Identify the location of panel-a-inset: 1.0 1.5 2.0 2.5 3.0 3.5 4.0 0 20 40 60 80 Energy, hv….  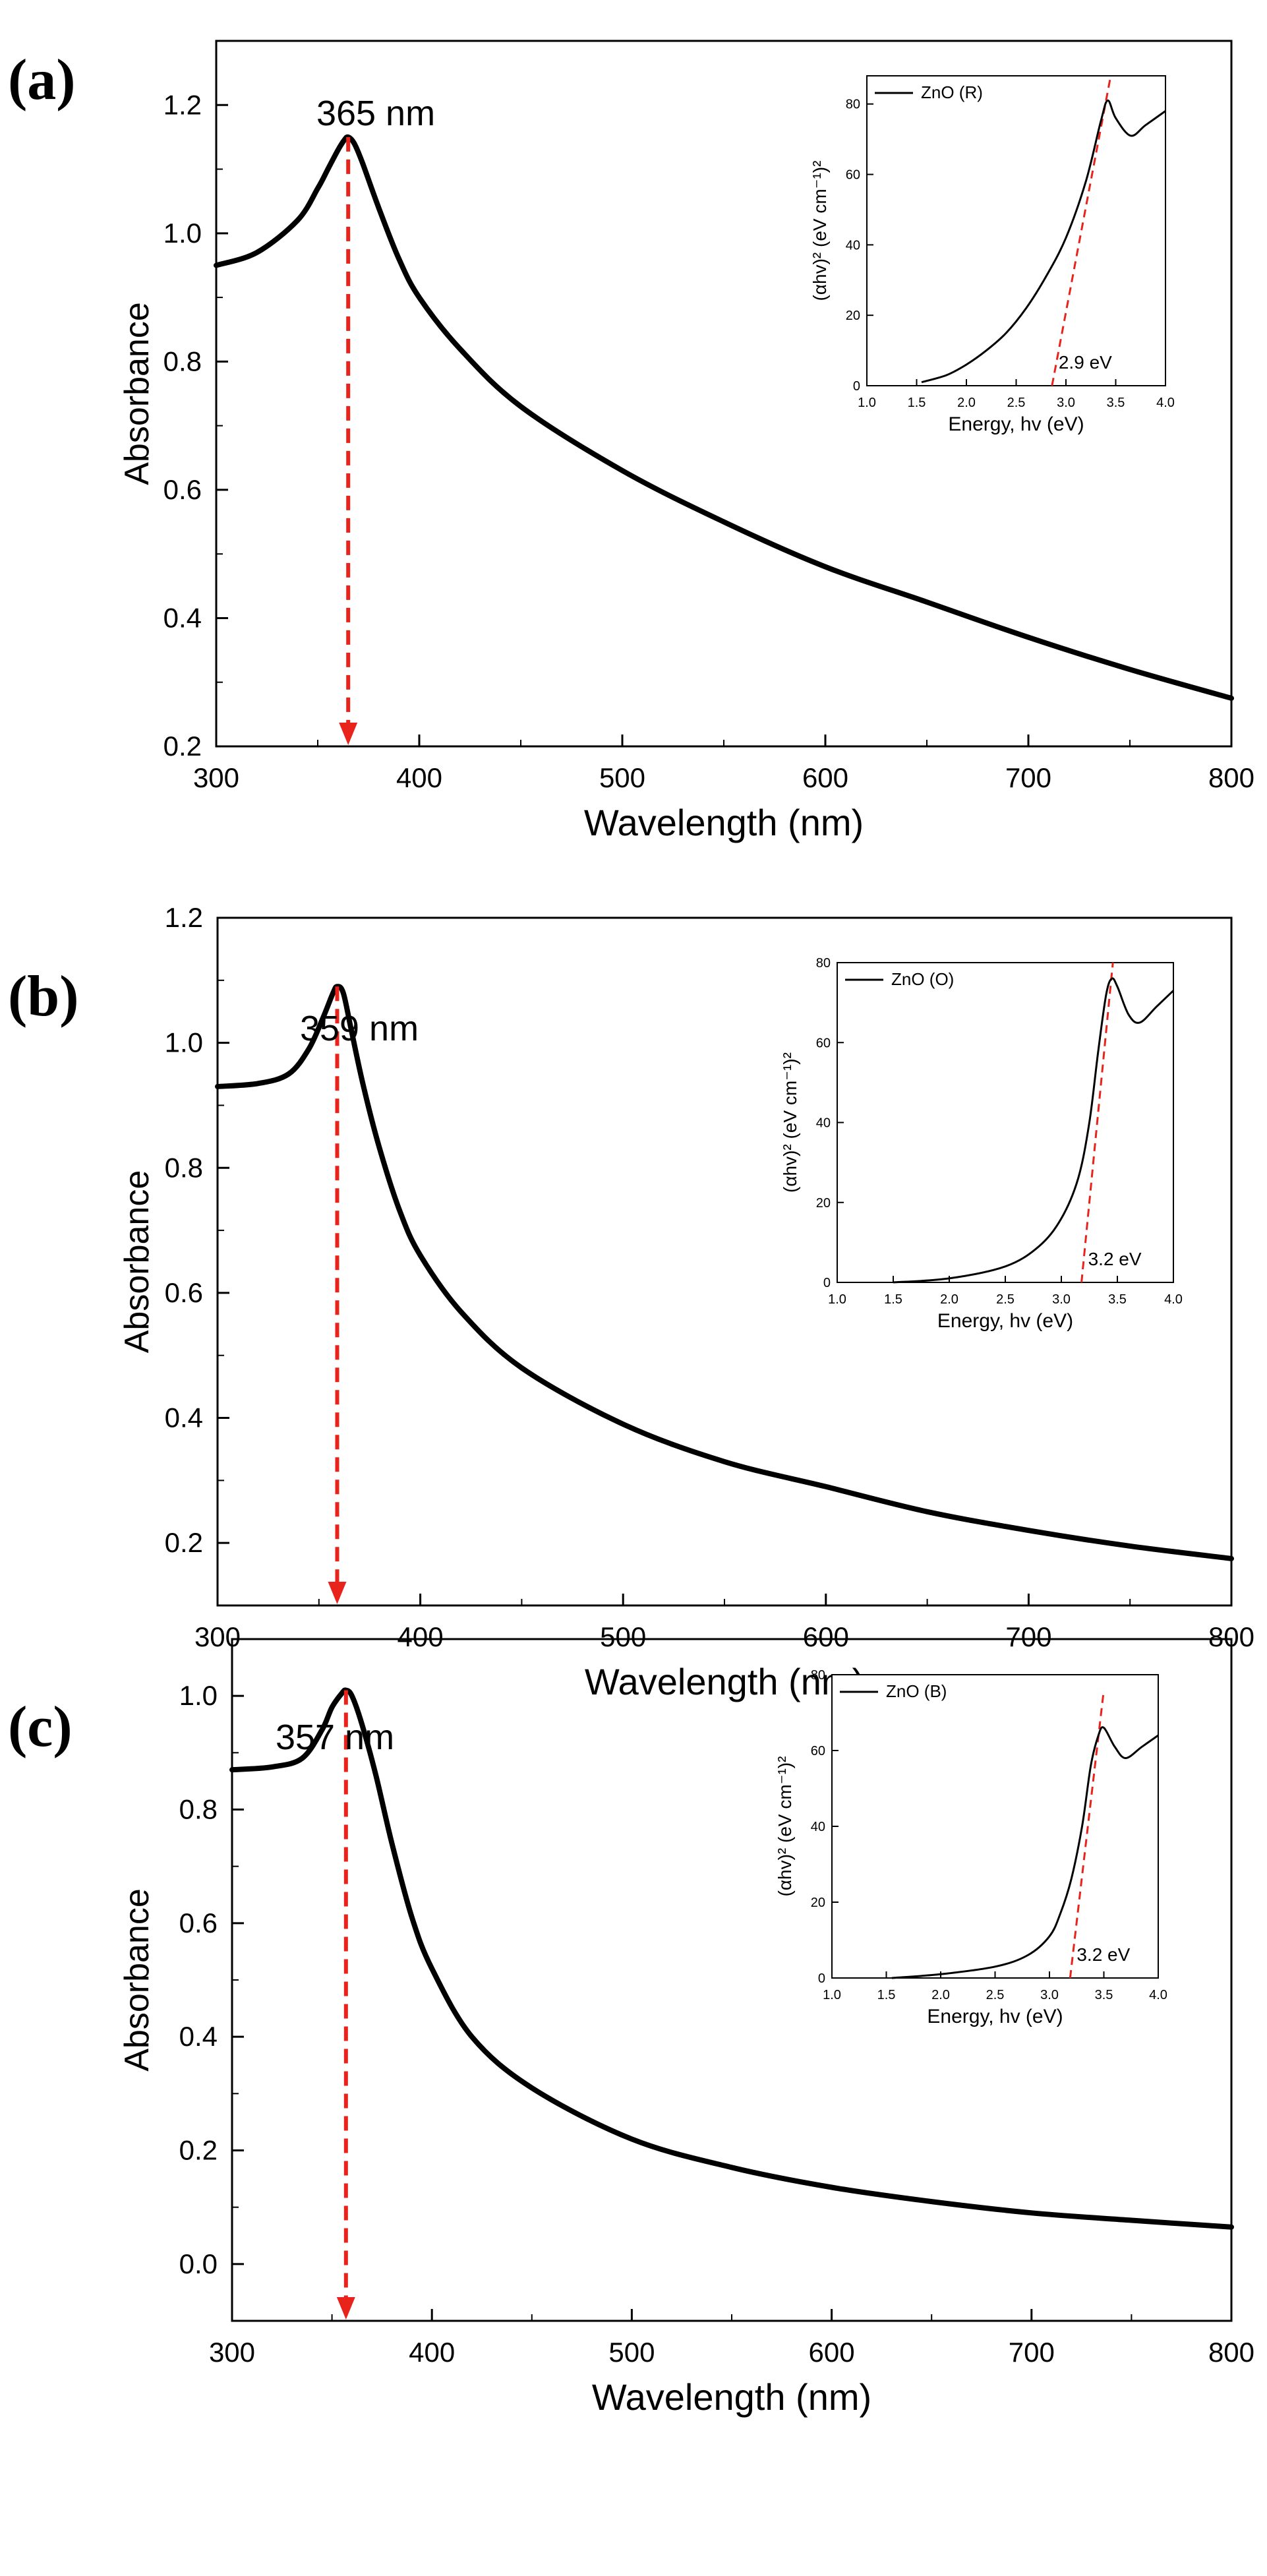
(993, 255).